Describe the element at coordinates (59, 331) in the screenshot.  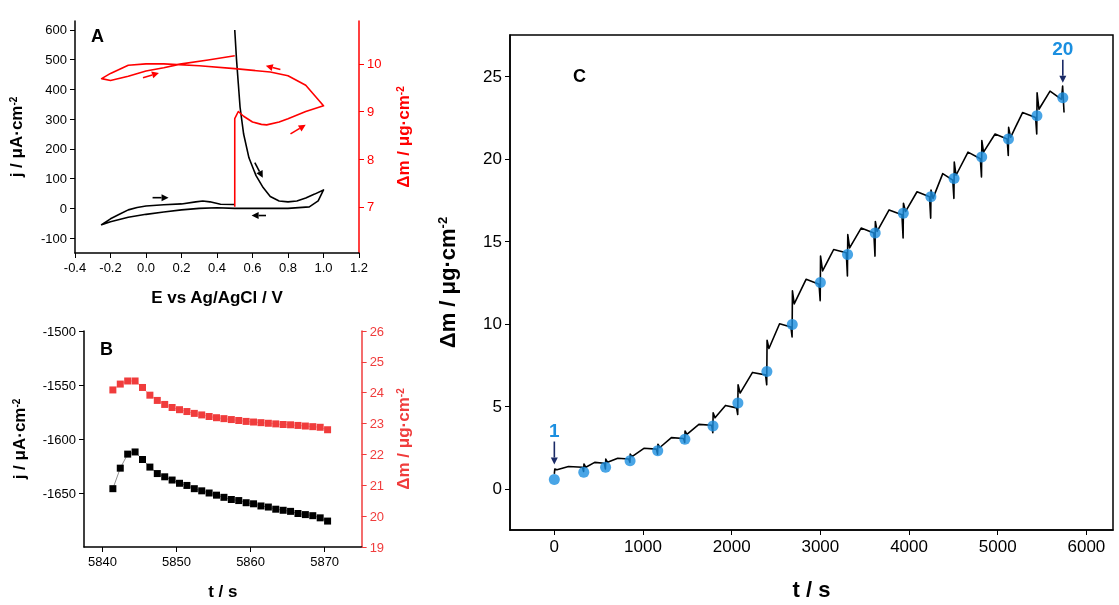
I see `y-tick-label: -1500` at that location.